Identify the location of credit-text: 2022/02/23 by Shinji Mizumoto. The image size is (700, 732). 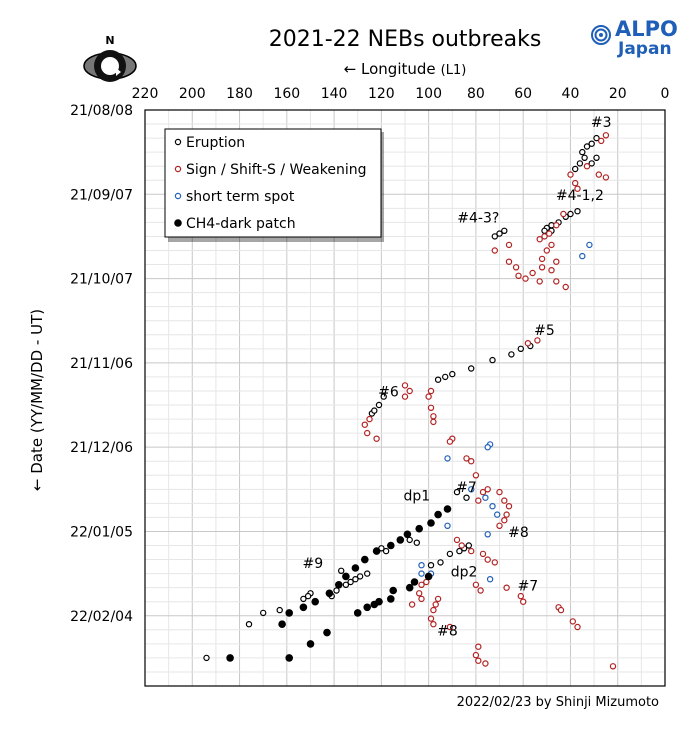
(558, 702).